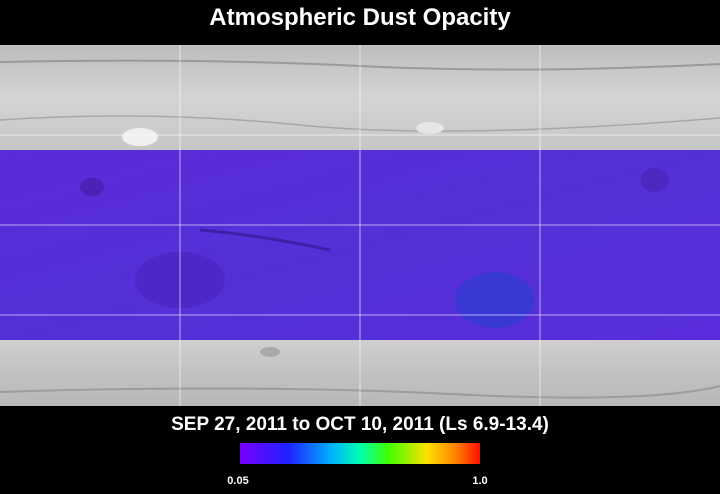 The image size is (720, 494). I want to click on basin, so click(495, 300).